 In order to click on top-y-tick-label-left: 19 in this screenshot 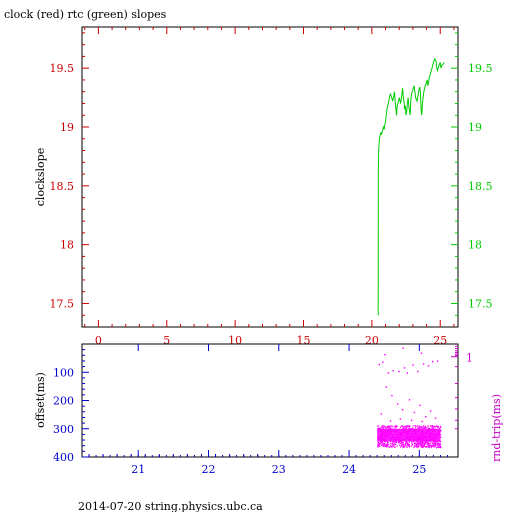, I will do `click(67, 127)`.